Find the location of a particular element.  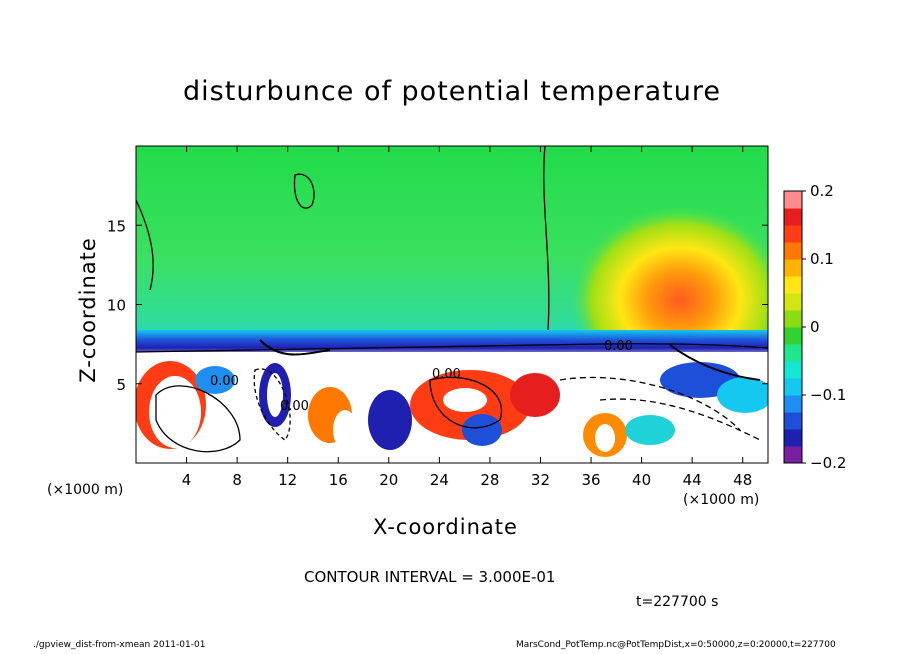

x-unit-label-right: (×1000 m) is located at coordinates (721, 500).